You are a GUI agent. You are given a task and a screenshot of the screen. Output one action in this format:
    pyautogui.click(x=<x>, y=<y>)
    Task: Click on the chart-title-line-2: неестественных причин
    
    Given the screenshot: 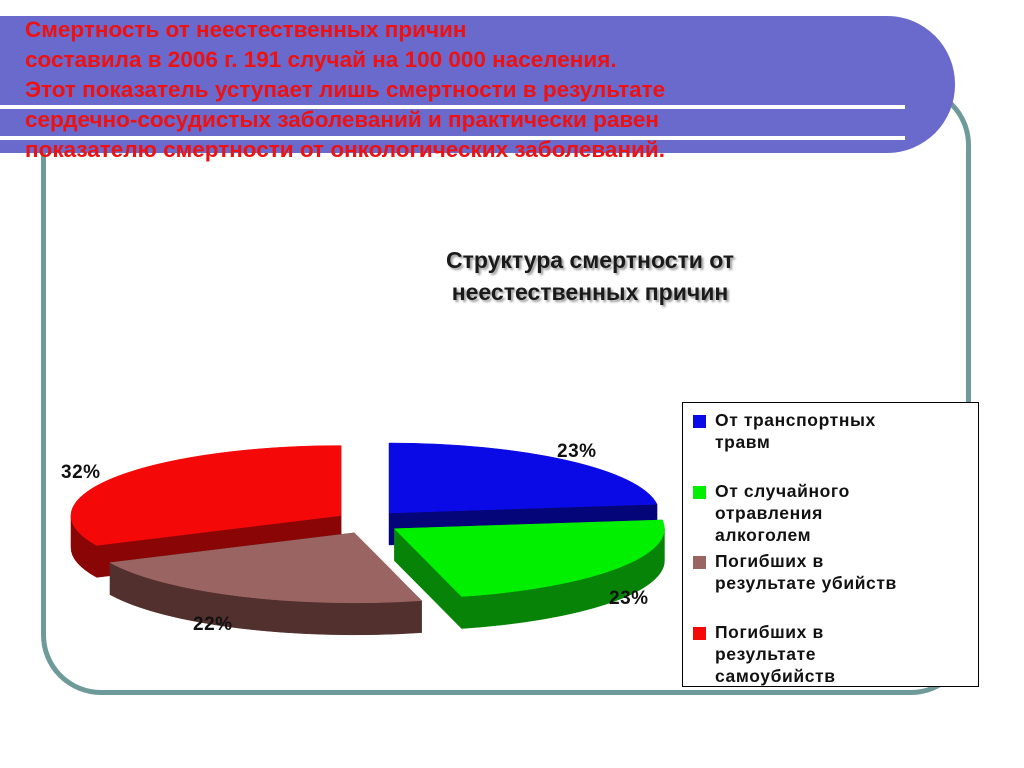 What is the action you would take?
    pyautogui.click(x=590, y=292)
    